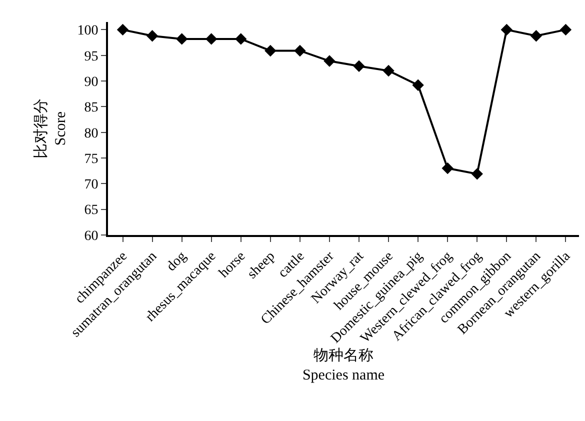 Image resolution: width=585 pixels, height=421 pixels. What do you see at coordinates (91, 159) in the screenshot?
I see `y-tick-label: 75` at bounding box center [91, 159].